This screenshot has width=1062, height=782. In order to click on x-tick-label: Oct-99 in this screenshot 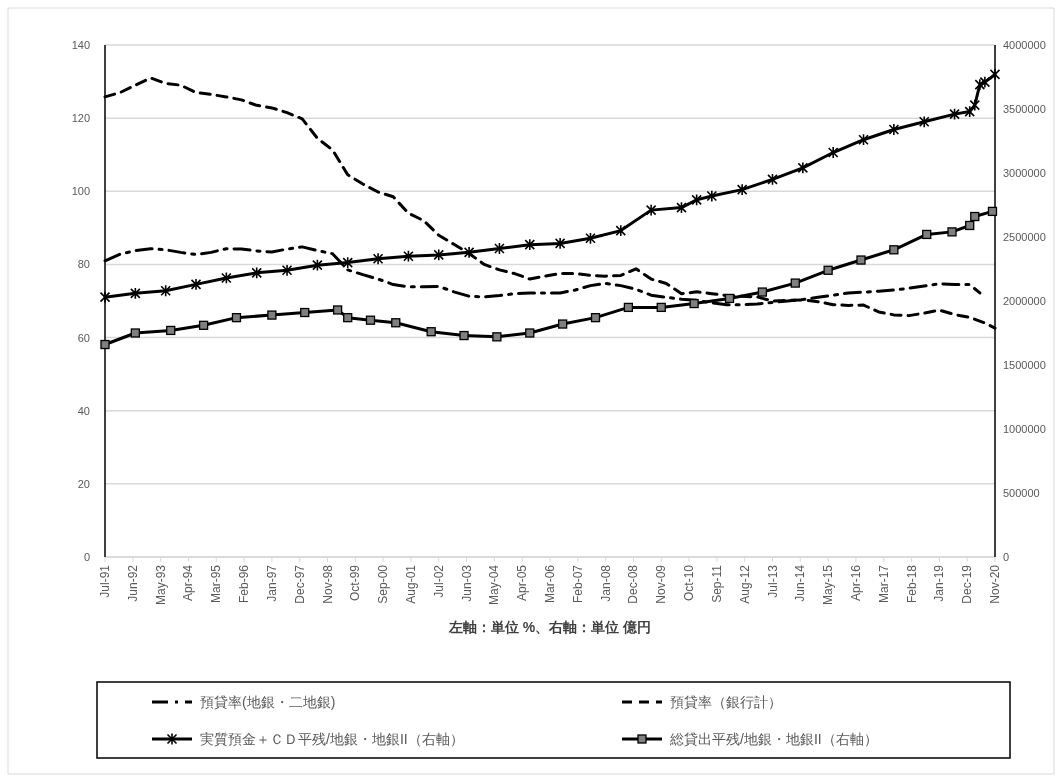, I will do `click(355, 583)`.